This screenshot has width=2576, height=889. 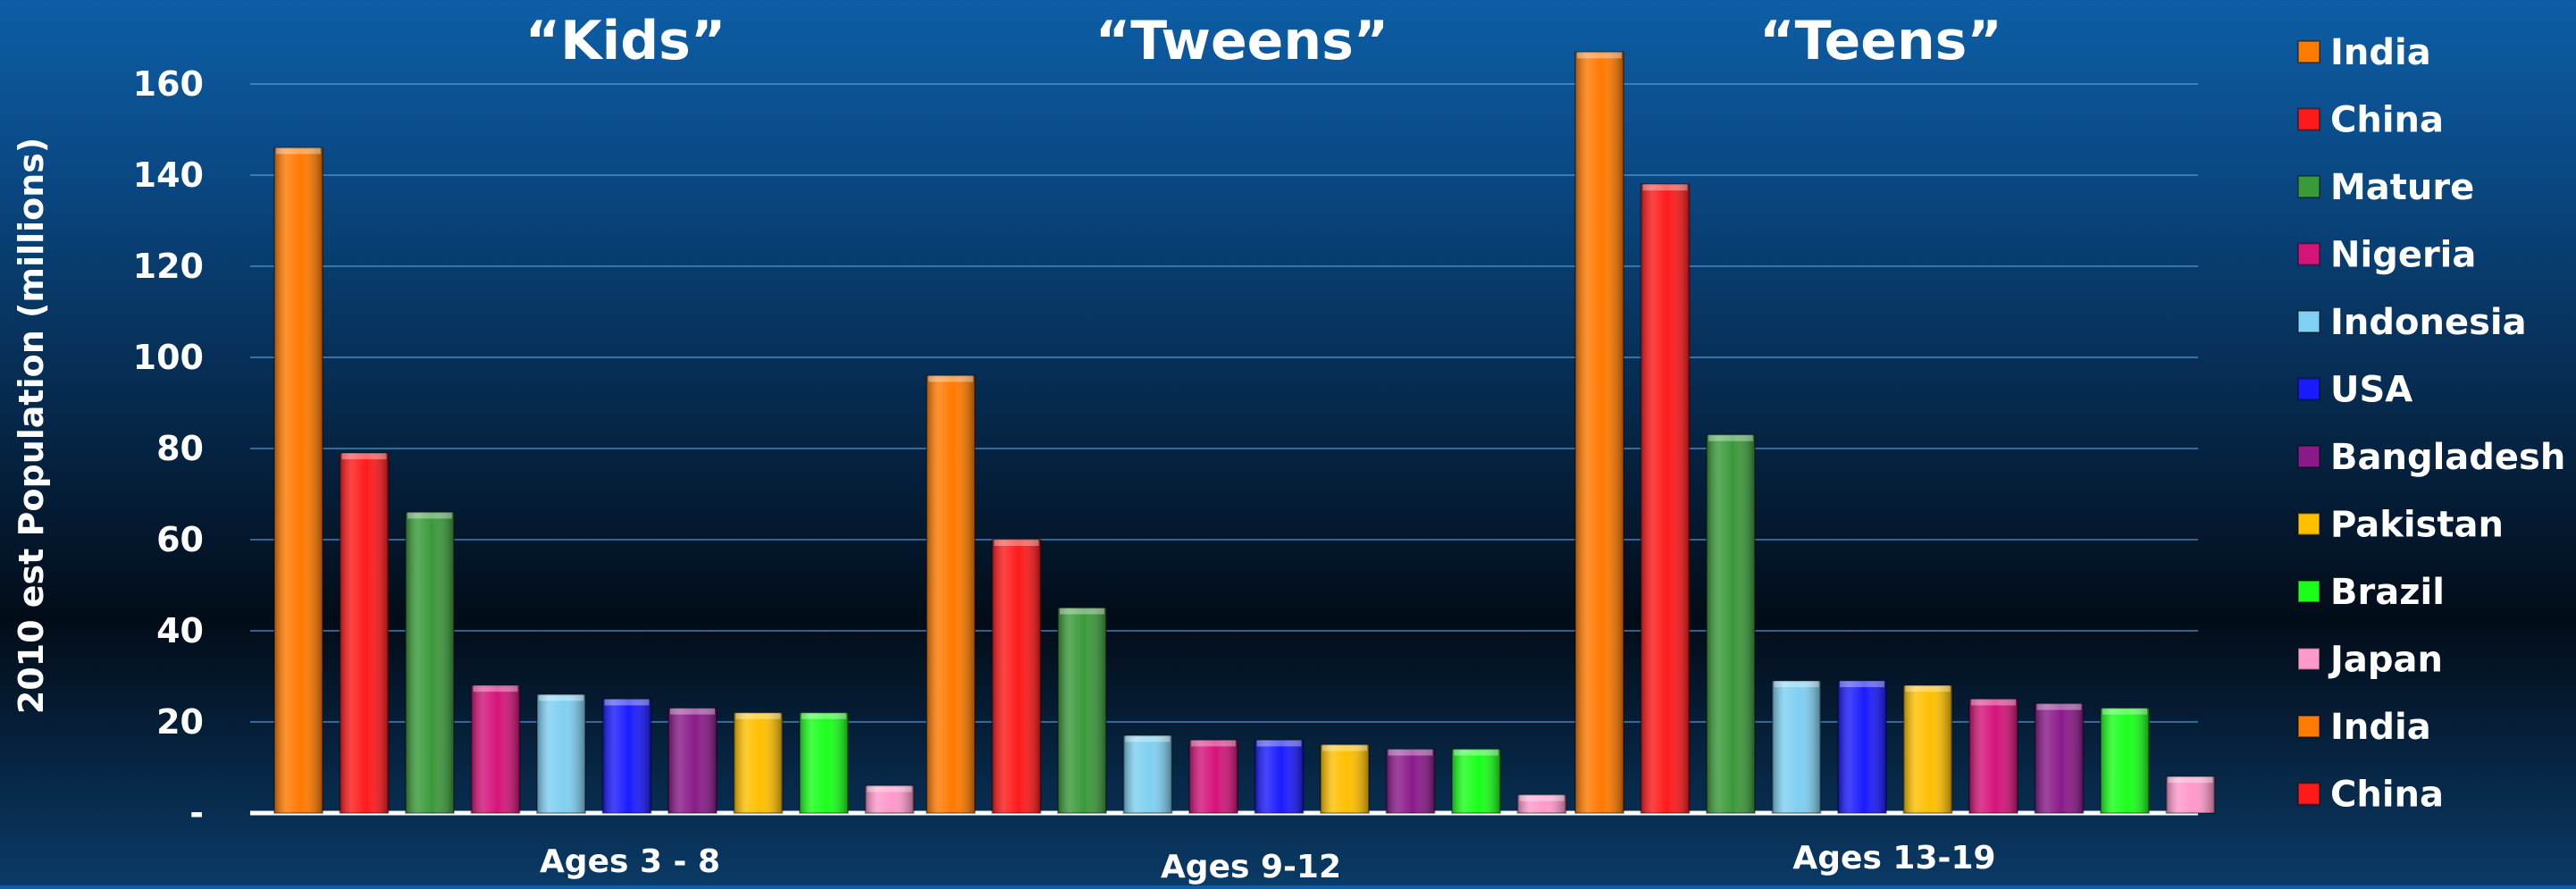 What do you see at coordinates (1881, 41) in the screenshot?
I see `group-title: “Teens”` at bounding box center [1881, 41].